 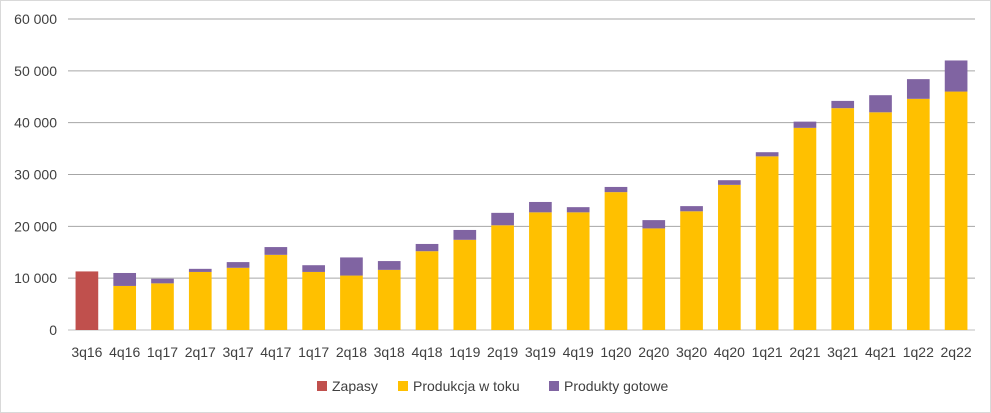 I want to click on x-tick-label: 3q21, so click(x=842, y=352).